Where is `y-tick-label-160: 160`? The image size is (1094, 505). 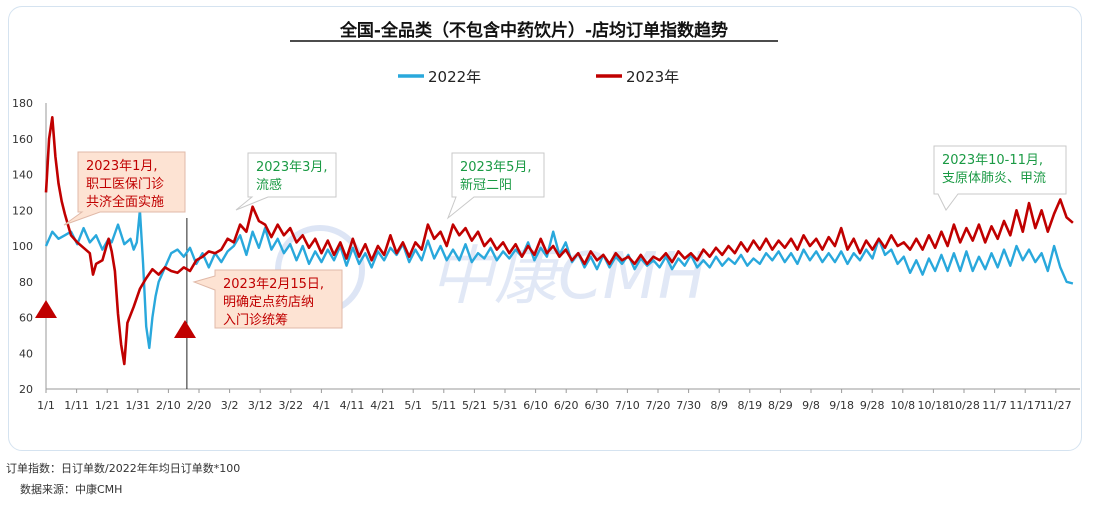 y-tick-label-160: 160 is located at coordinates (22, 139).